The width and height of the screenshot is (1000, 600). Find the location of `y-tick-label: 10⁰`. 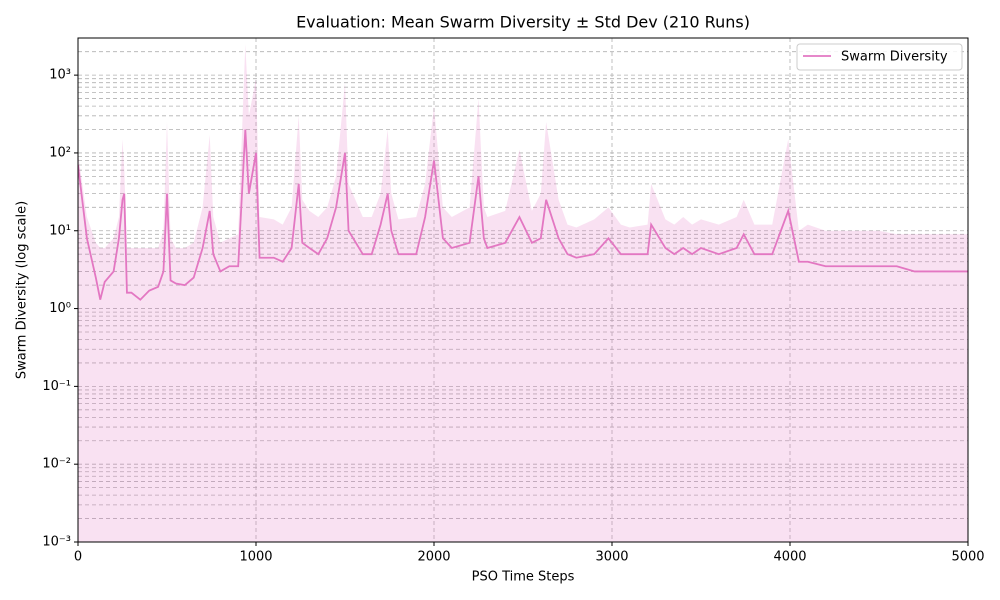

y-tick-label: 10⁰ is located at coordinates (60, 308).